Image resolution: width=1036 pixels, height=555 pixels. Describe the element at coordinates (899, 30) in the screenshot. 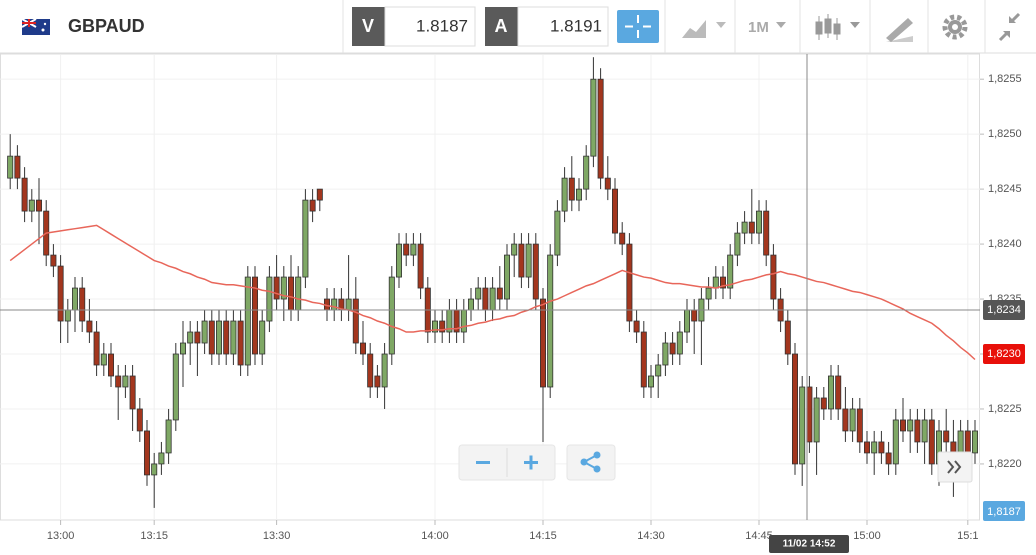

I see `draw-tool-button` at that location.